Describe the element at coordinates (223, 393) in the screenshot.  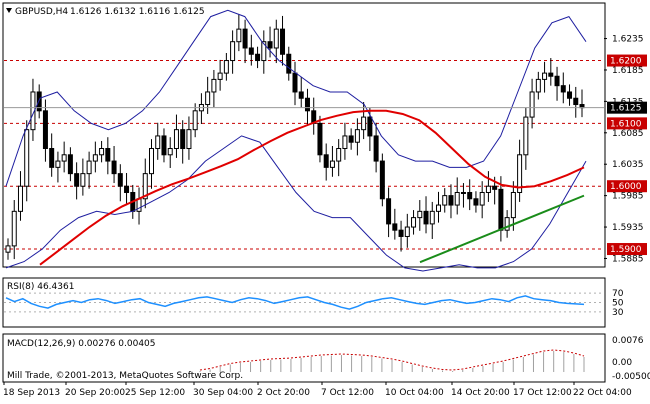
I see `time-tick-label: 30 Sep 04:00` at that location.